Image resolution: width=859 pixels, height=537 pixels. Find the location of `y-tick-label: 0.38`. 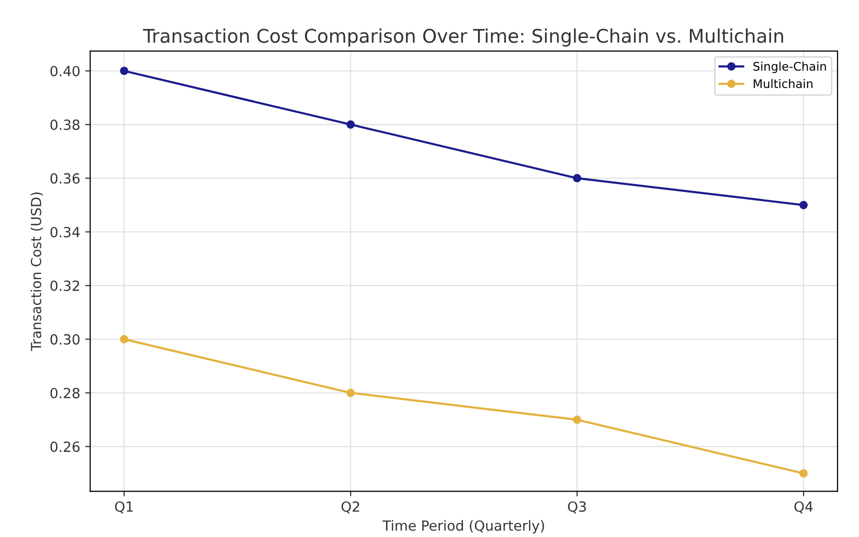

y-tick-label: 0.38 is located at coordinates (65, 125).